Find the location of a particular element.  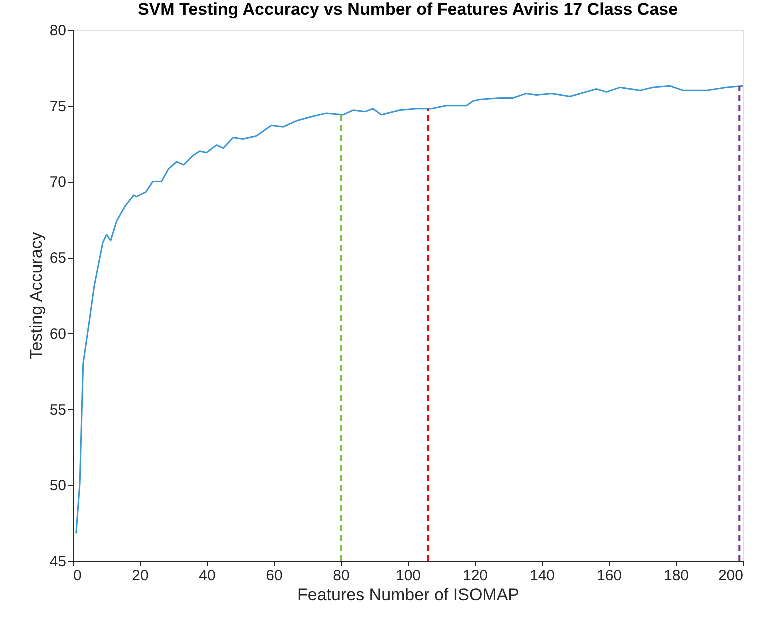

y-tick-label: 60 is located at coordinates (58, 334).